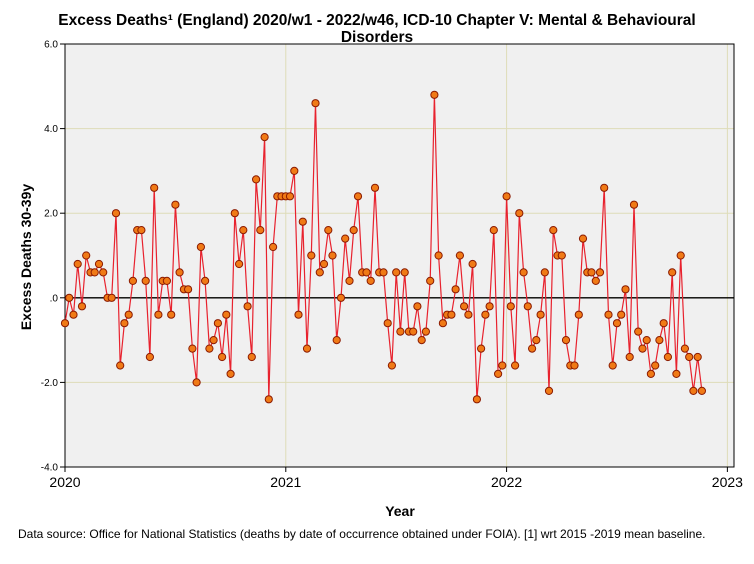 The image size is (754, 564). What do you see at coordinates (51, 45) in the screenshot?
I see `y-tick-label-5: 6.0` at bounding box center [51, 45].